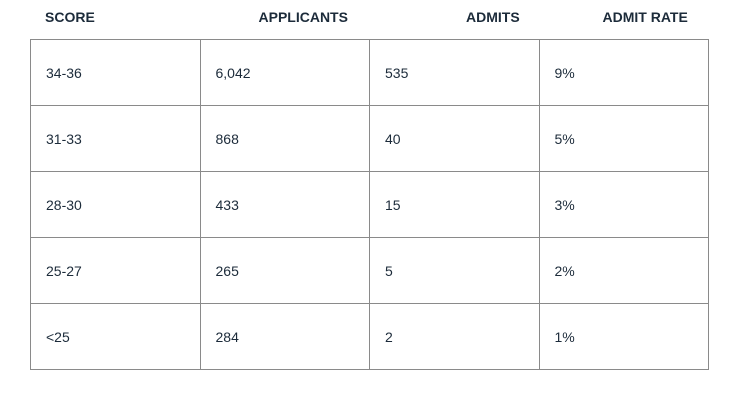 Image resolution: width=743 pixels, height=412 pixels. I want to click on table-cell: 535, so click(454, 72).